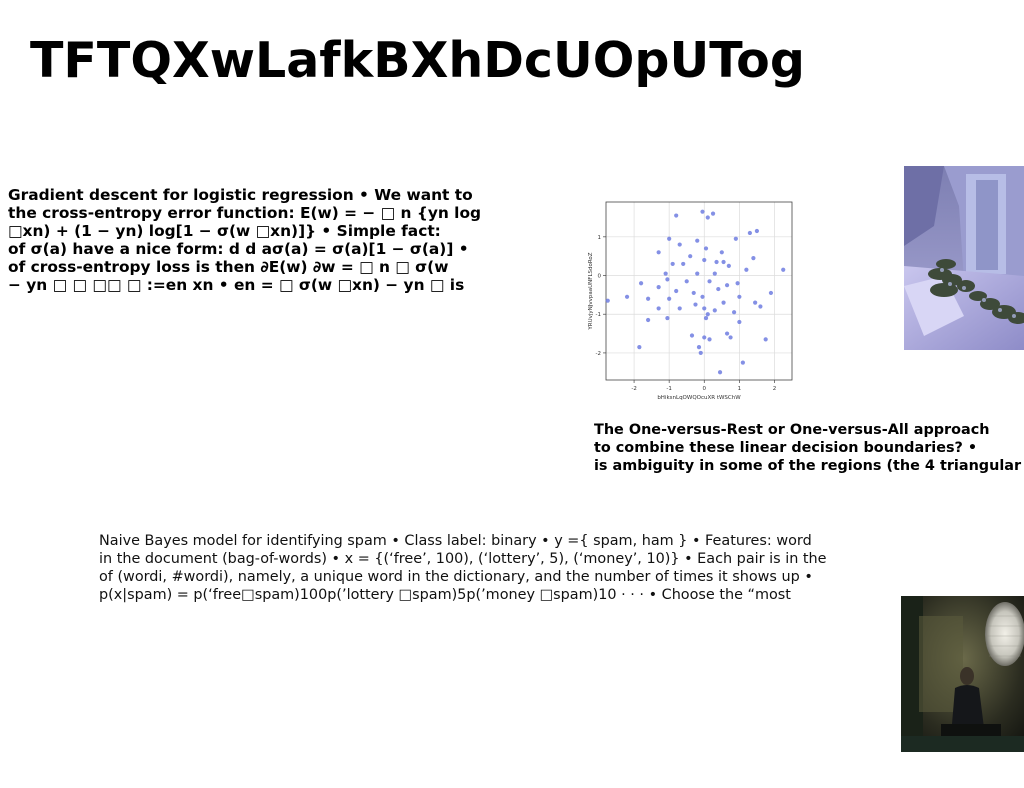  What do you see at coordinates (699, 291) in the screenshot?
I see `plot-frame` at bounding box center [699, 291].